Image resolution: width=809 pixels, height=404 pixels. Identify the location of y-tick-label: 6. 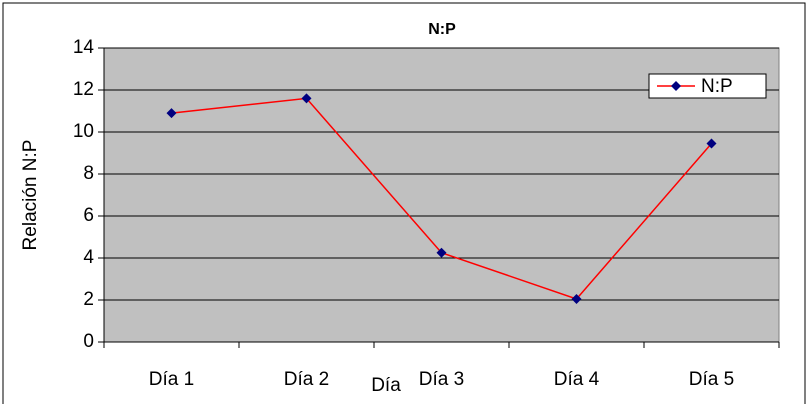
(88, 215).